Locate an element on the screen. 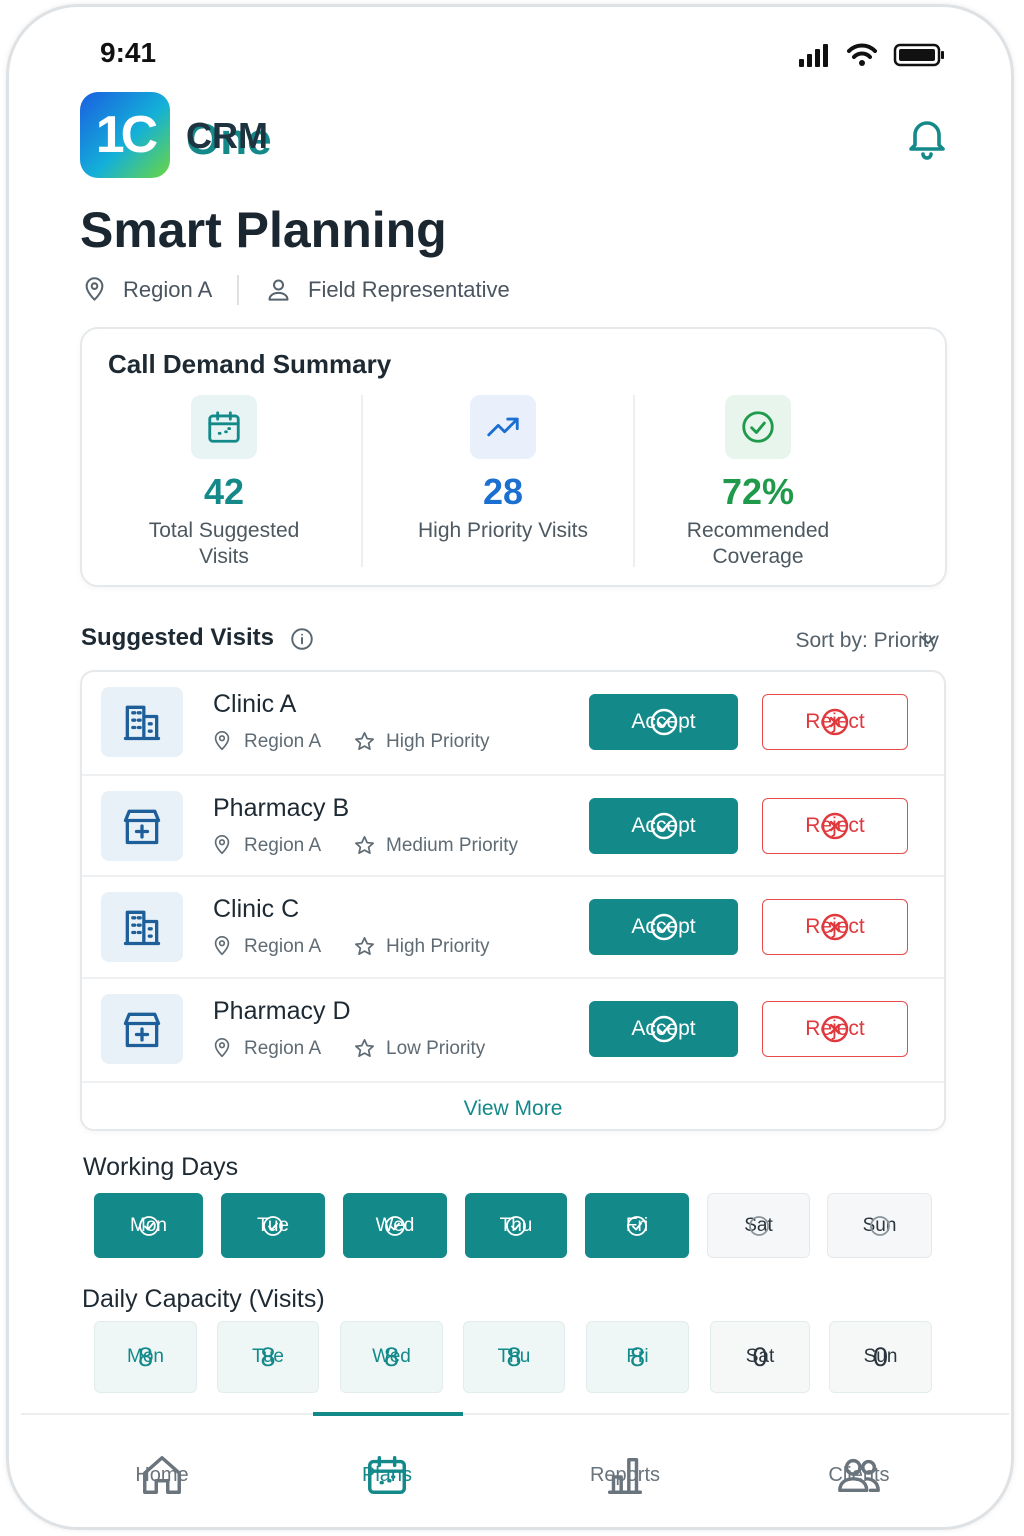 This screenshot has width=1024, height=1536. sort-dropdown: Sort by: Priority is located at coordinates (867, 640).